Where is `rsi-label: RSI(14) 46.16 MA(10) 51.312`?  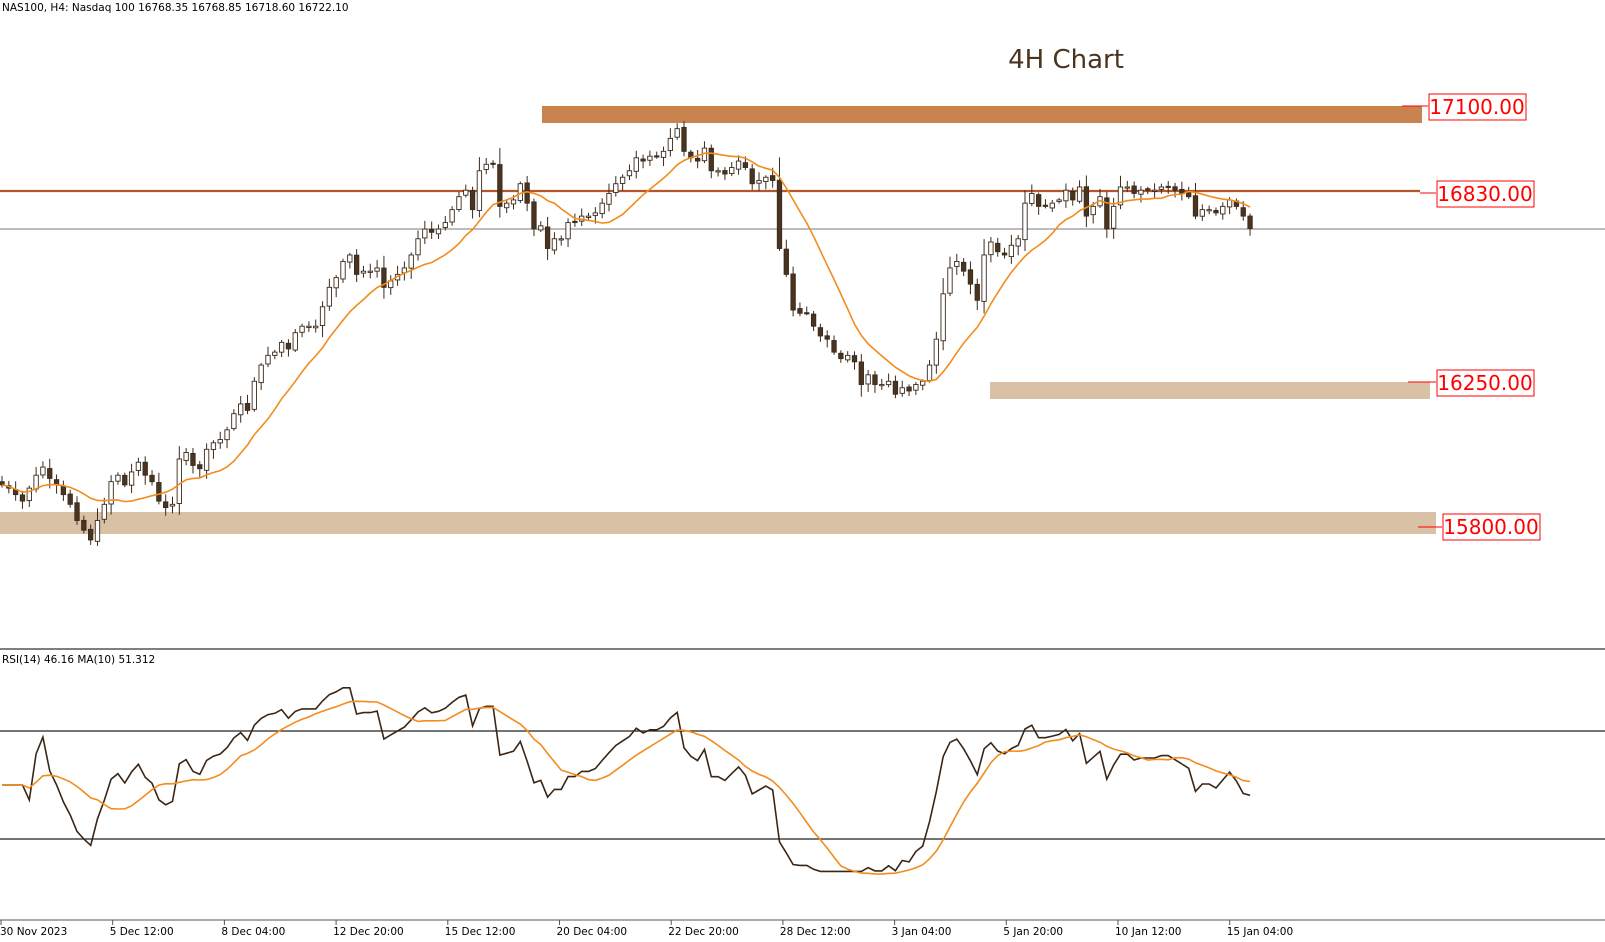 rsi-label: RSI(14) 46.16 MA(10) 51.312 is located at coordinates (78, 660).